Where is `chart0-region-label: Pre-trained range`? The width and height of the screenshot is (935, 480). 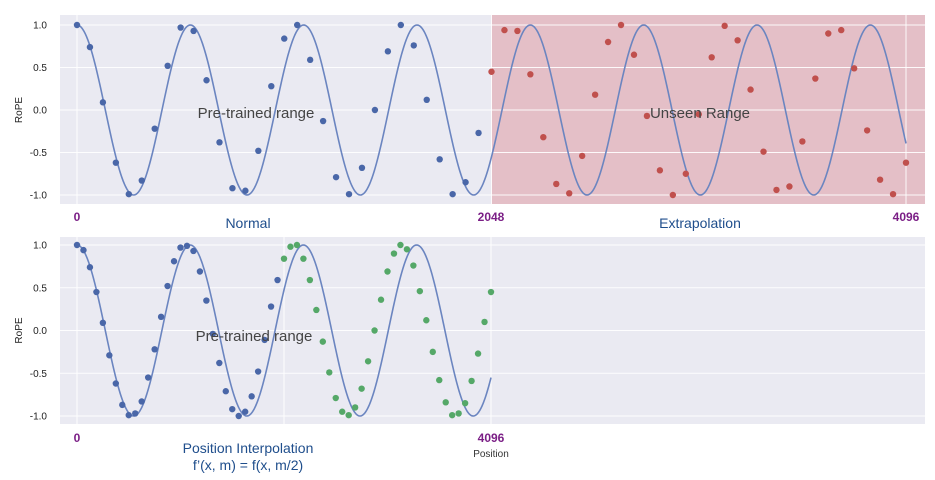 chart0-region-label: Pre-trained range is located at coordinates (256, 113).